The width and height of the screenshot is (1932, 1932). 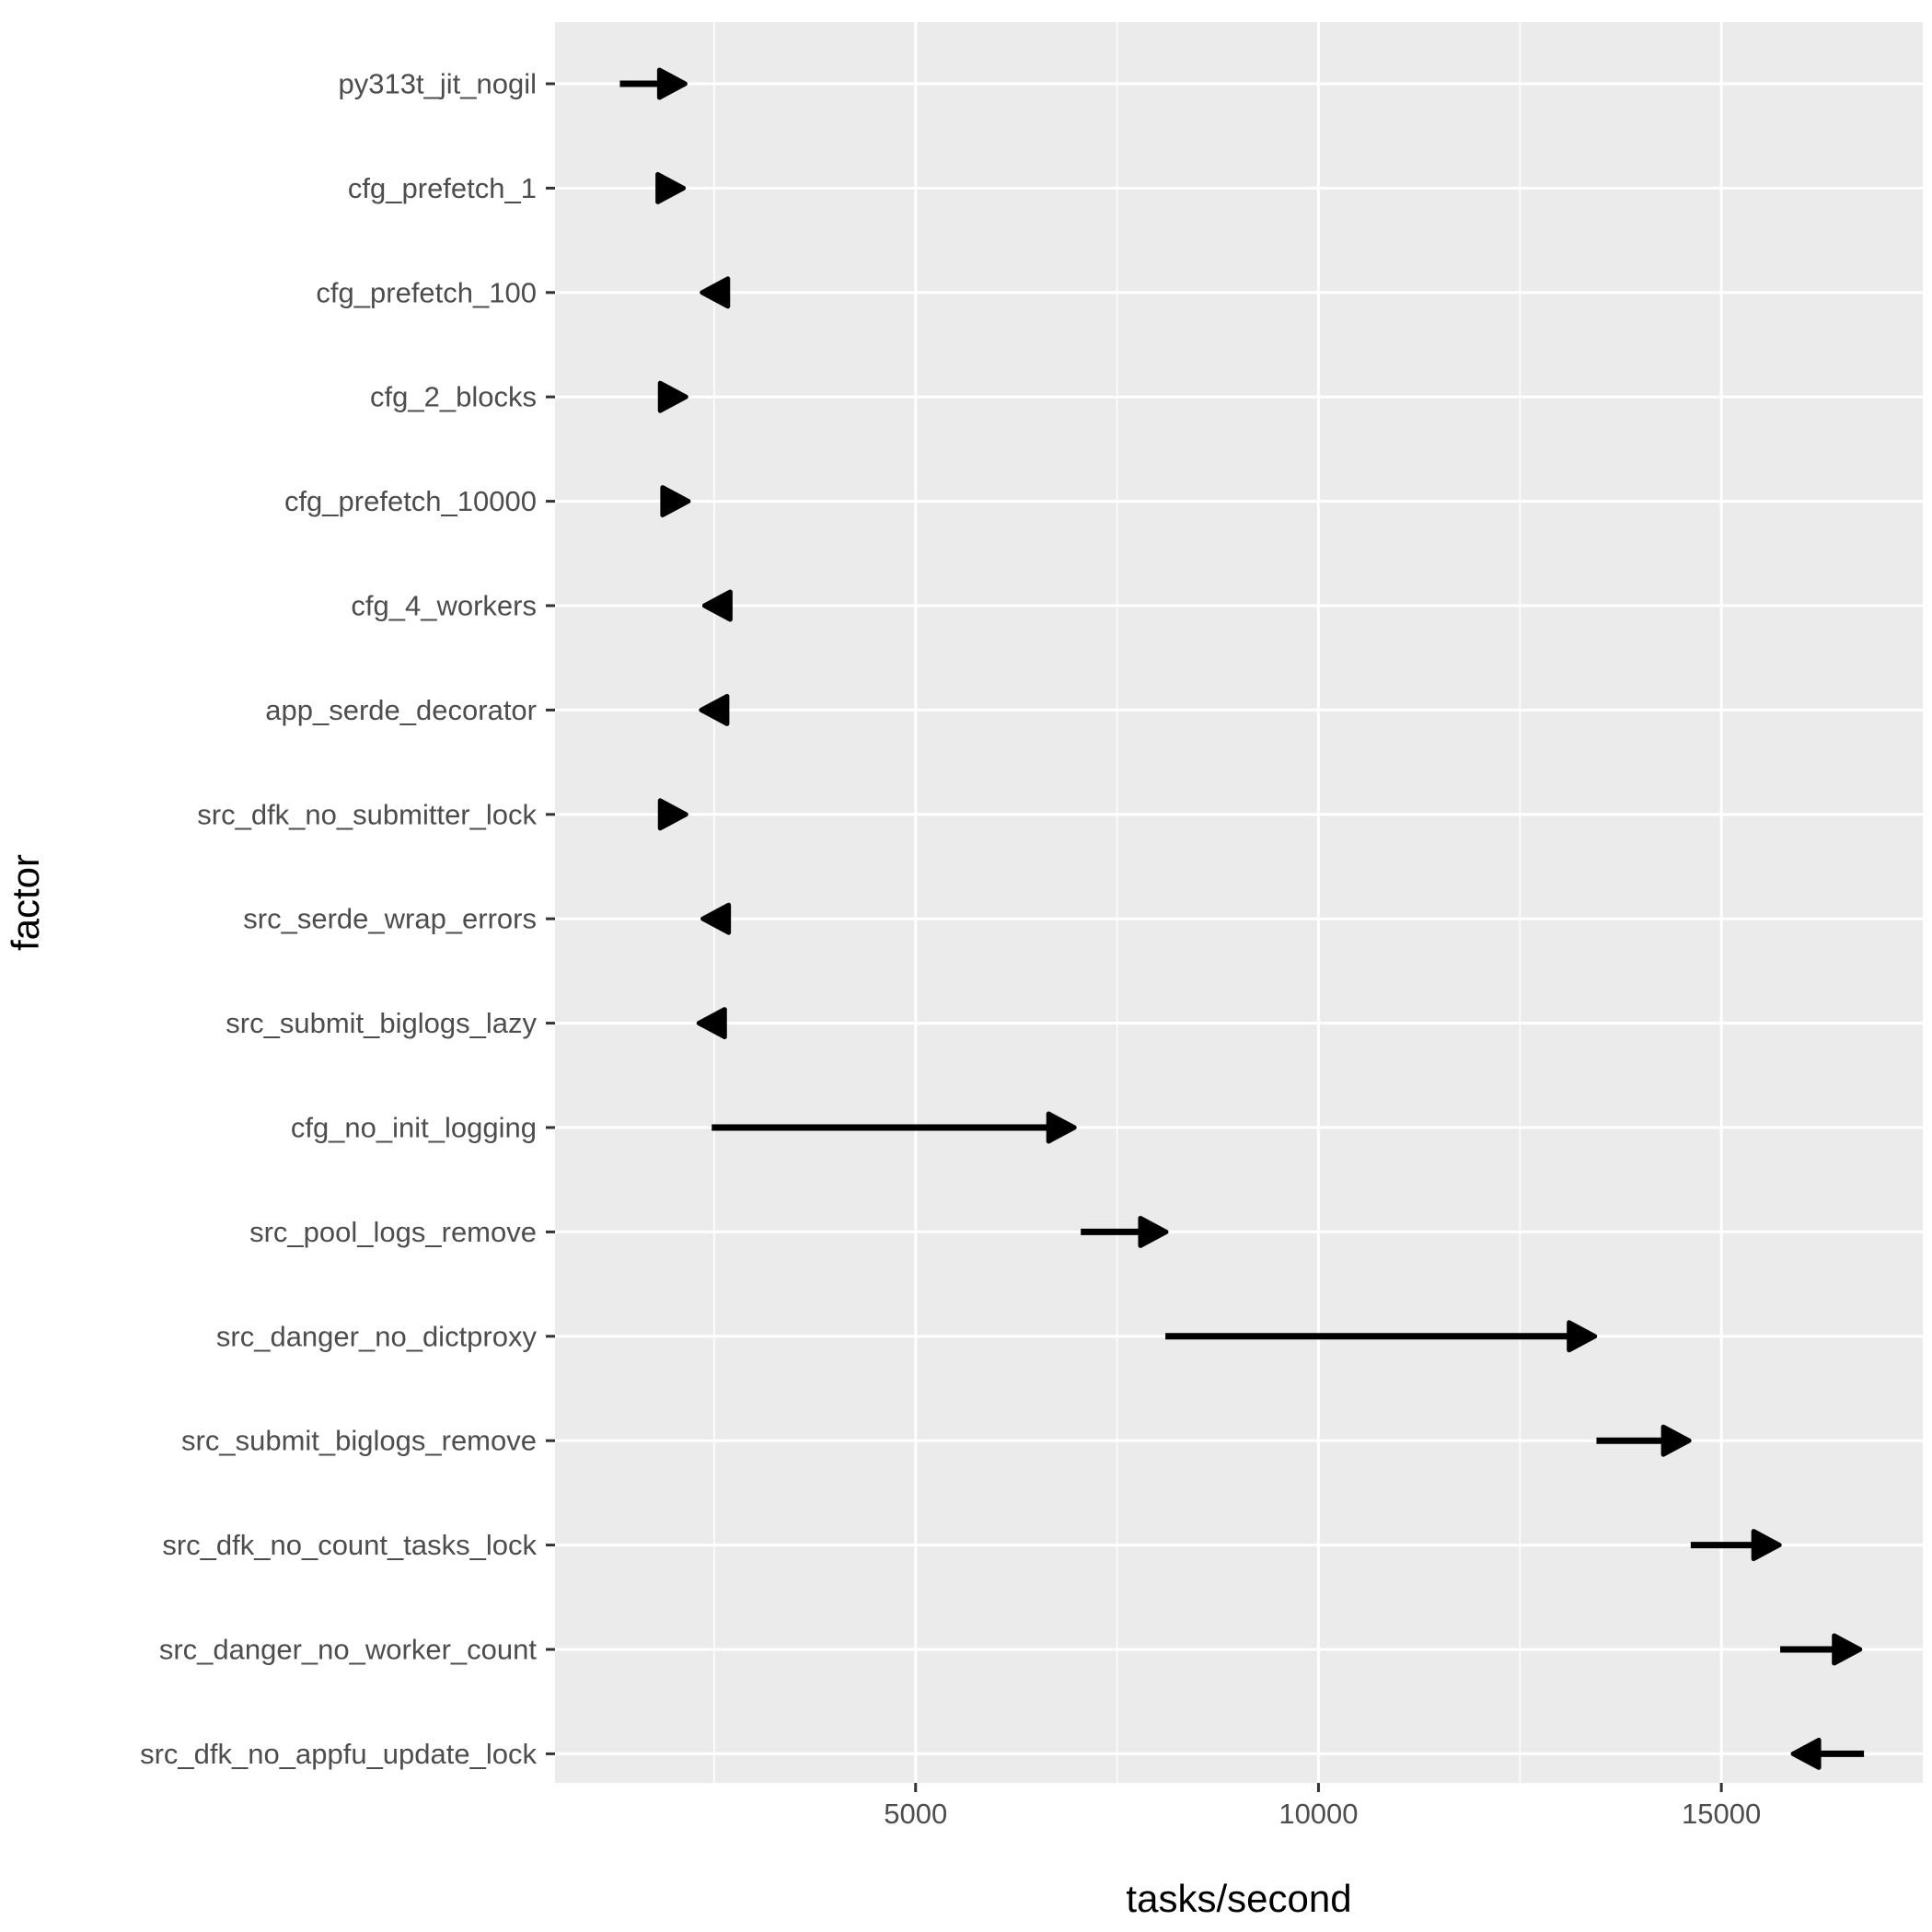 I want to click on y-tick-label: src_danger_no_dictproxy, so click(x=377, y=1336).